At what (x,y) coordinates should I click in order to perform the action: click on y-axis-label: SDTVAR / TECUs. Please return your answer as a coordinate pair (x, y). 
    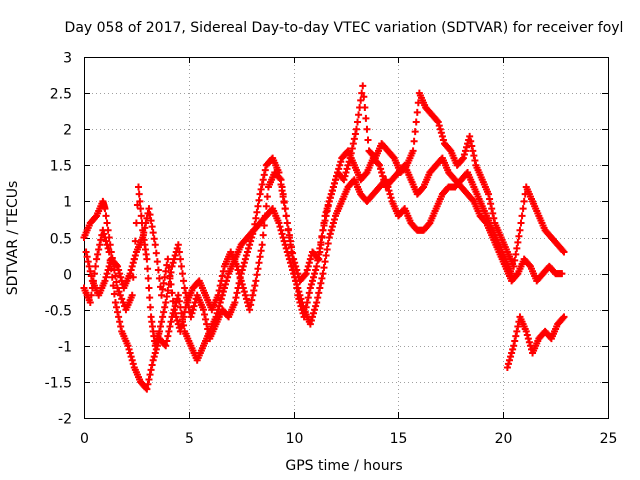
    Looking at the image, I should click on (13, 238).